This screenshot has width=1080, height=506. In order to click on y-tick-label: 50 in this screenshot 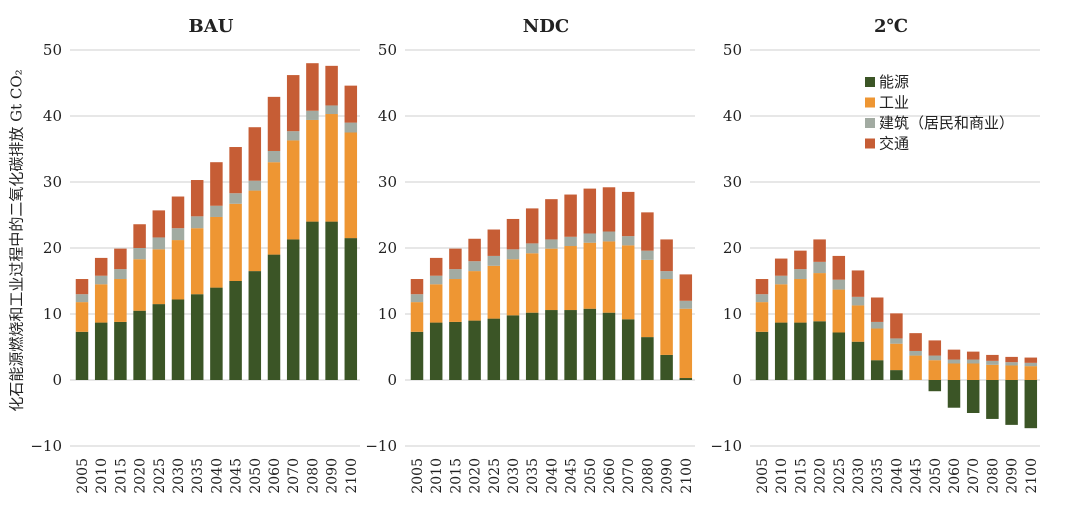, I will do `click(387, 50)`.